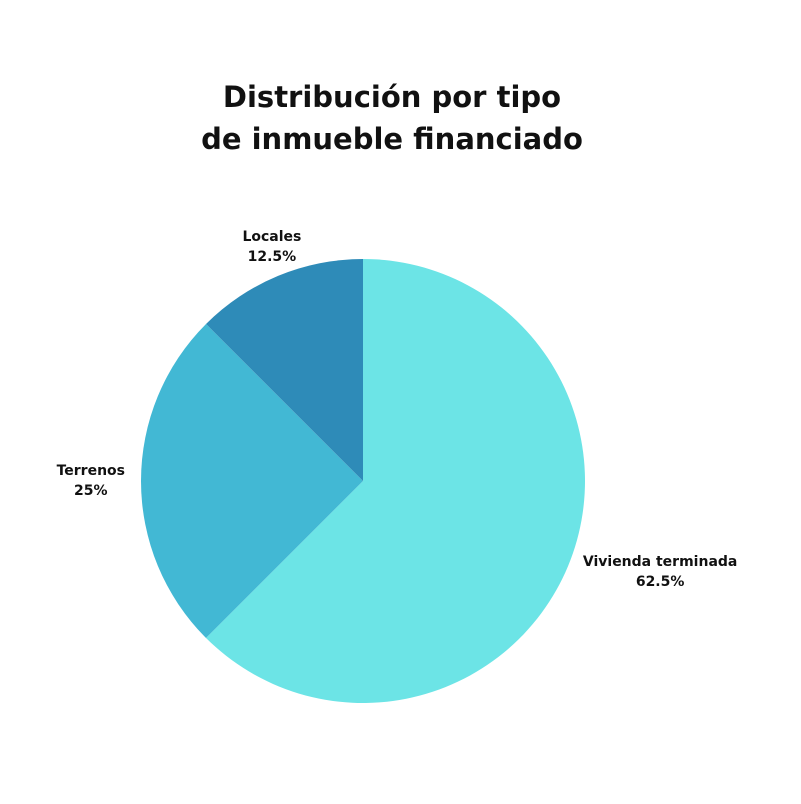 Image resolution: width=801 pixels, height=804 pixels. What do you see at coordinates (271, 237) in the screenshot?
I see `slice-label: Locales` at bounding box center [271, 237].